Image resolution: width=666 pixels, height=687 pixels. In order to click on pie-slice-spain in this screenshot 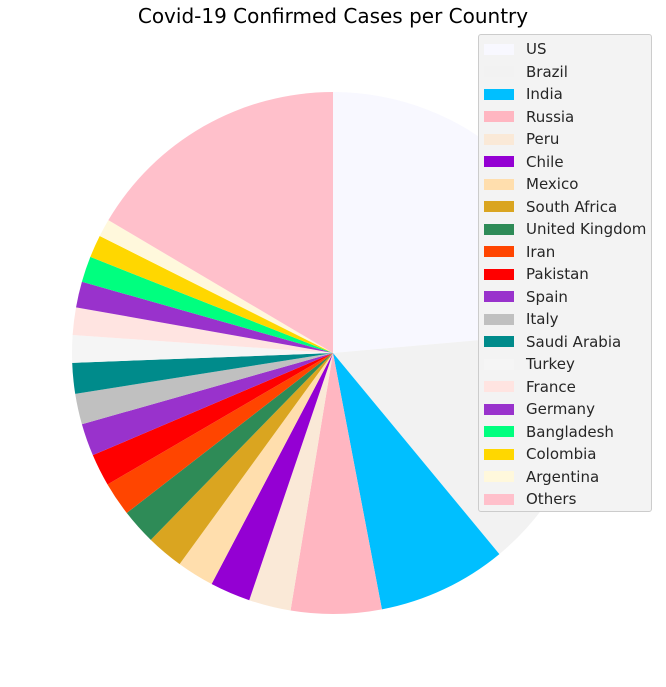, I will do `click(207, 404)`.